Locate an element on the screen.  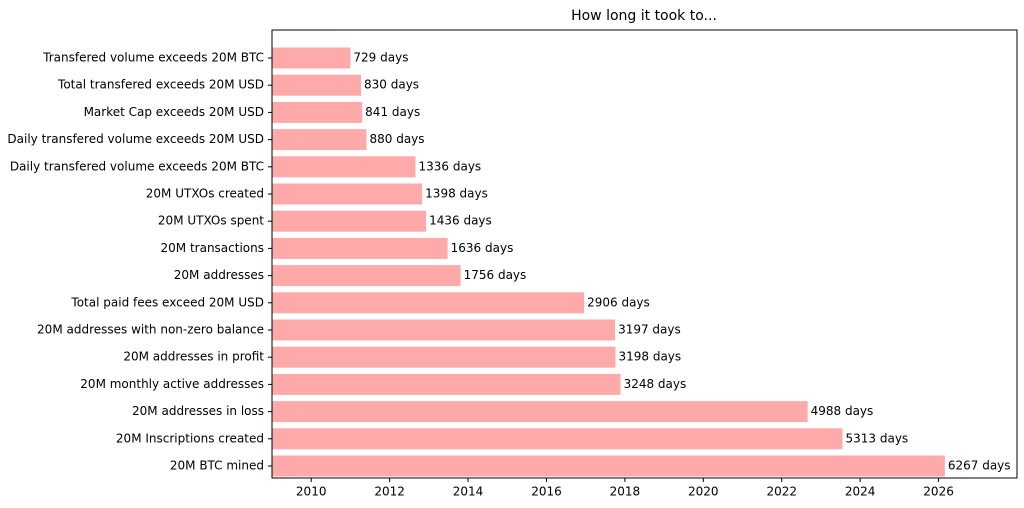
x-tick-label: 2024 is located at coordinates (860, 492).